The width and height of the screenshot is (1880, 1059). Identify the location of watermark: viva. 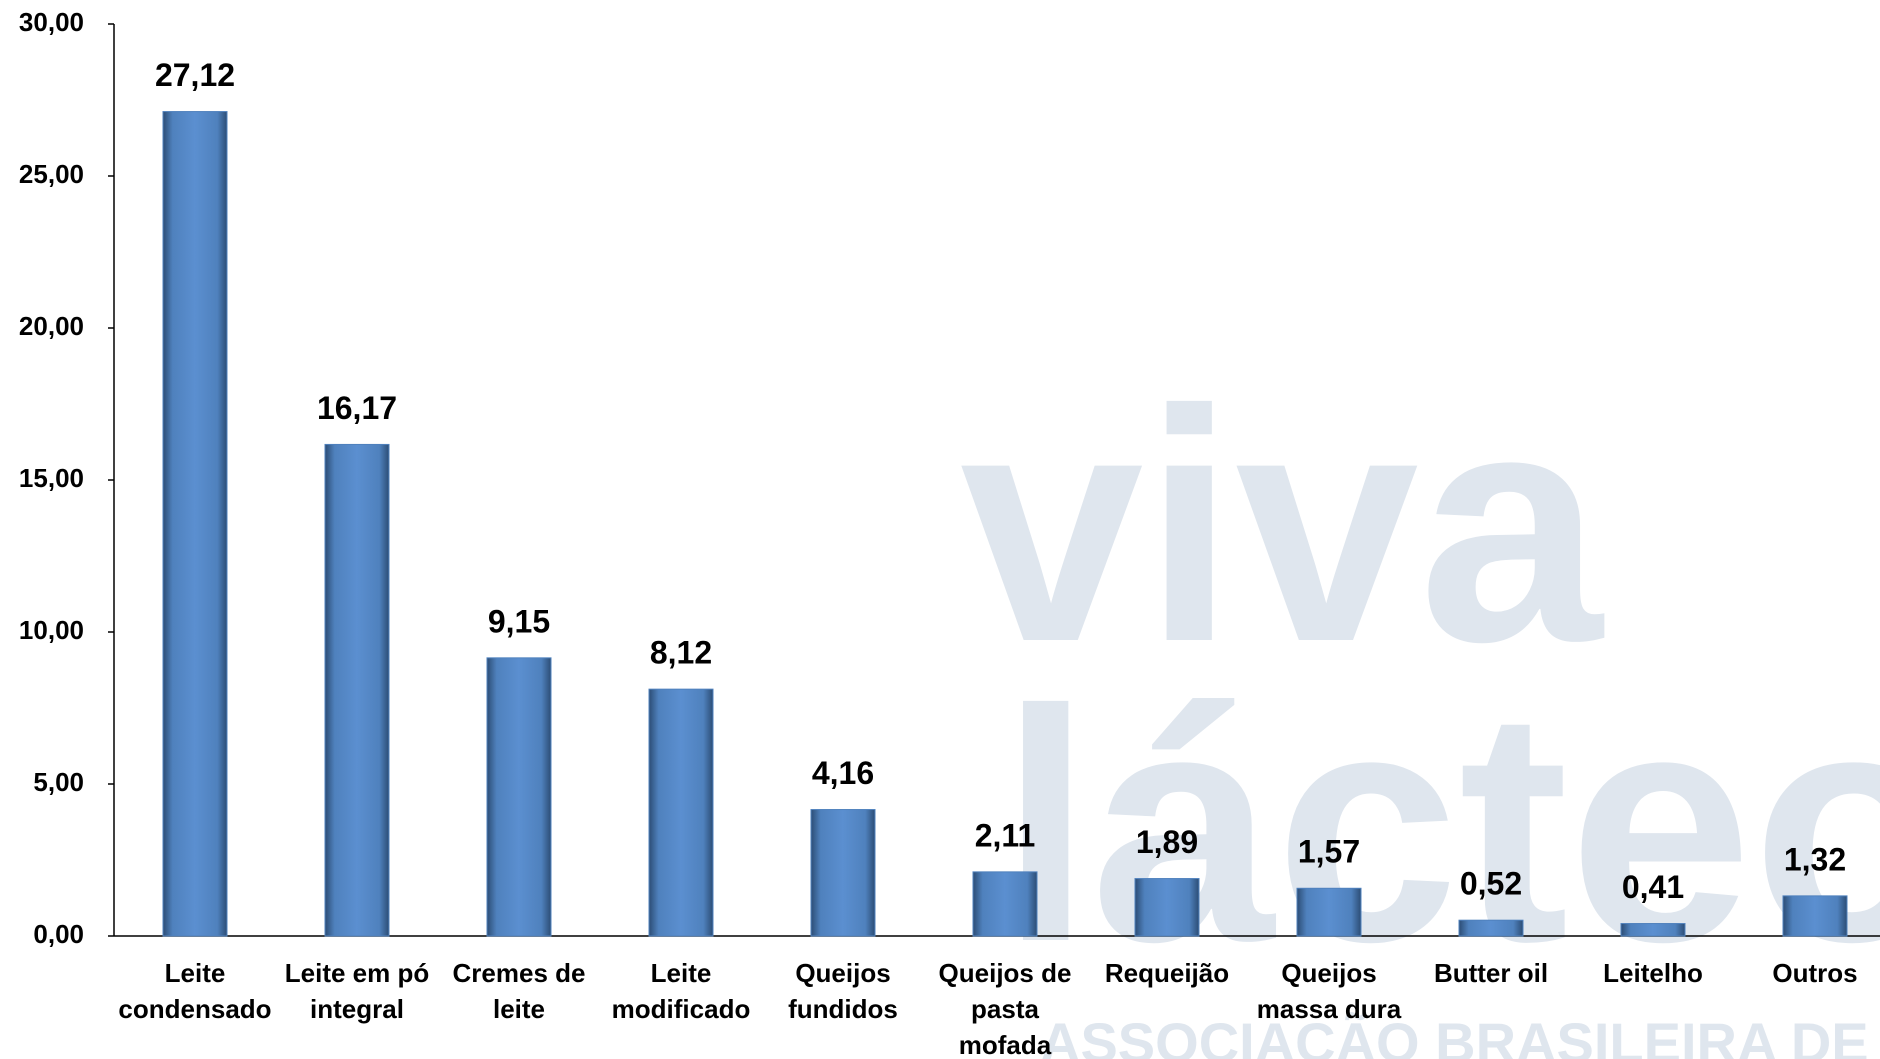
(1282, 525).